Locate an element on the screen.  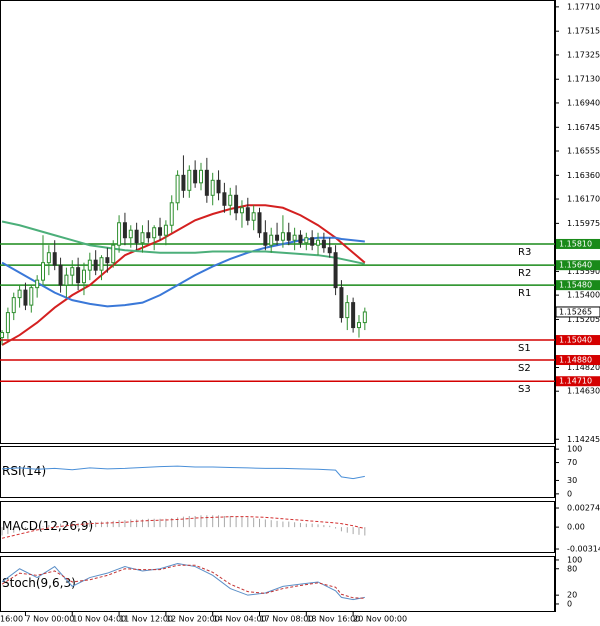
y-tick-label: 0.00 is located at coordinates (576, 527).